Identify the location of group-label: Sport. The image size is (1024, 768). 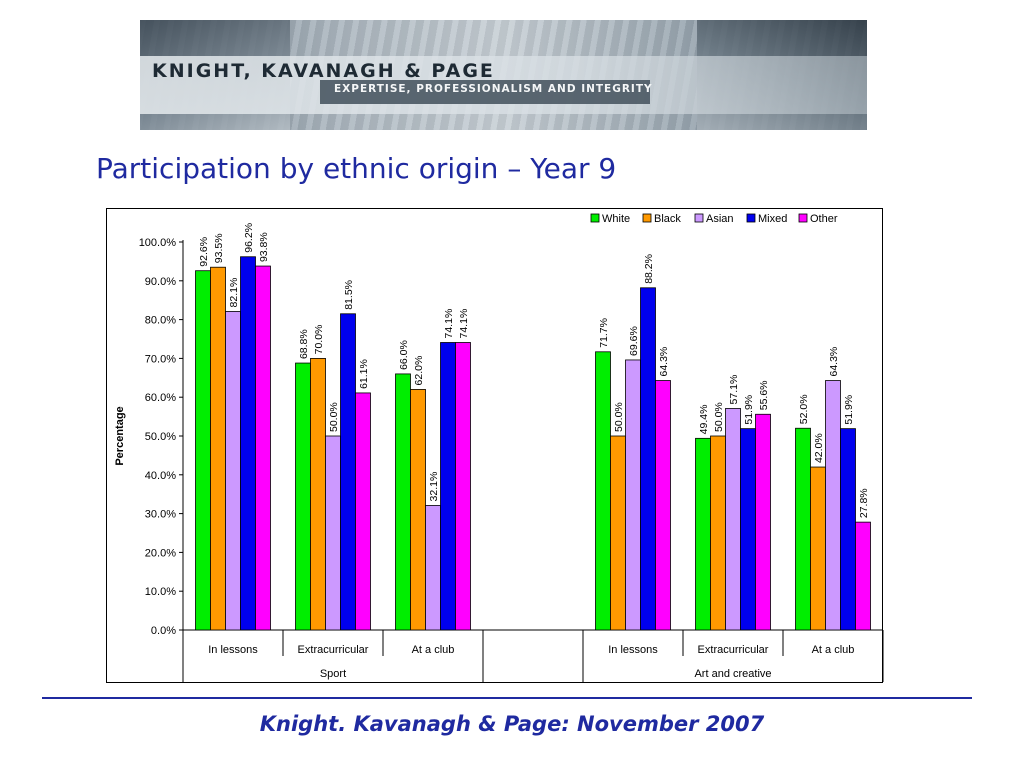
(333, 674).